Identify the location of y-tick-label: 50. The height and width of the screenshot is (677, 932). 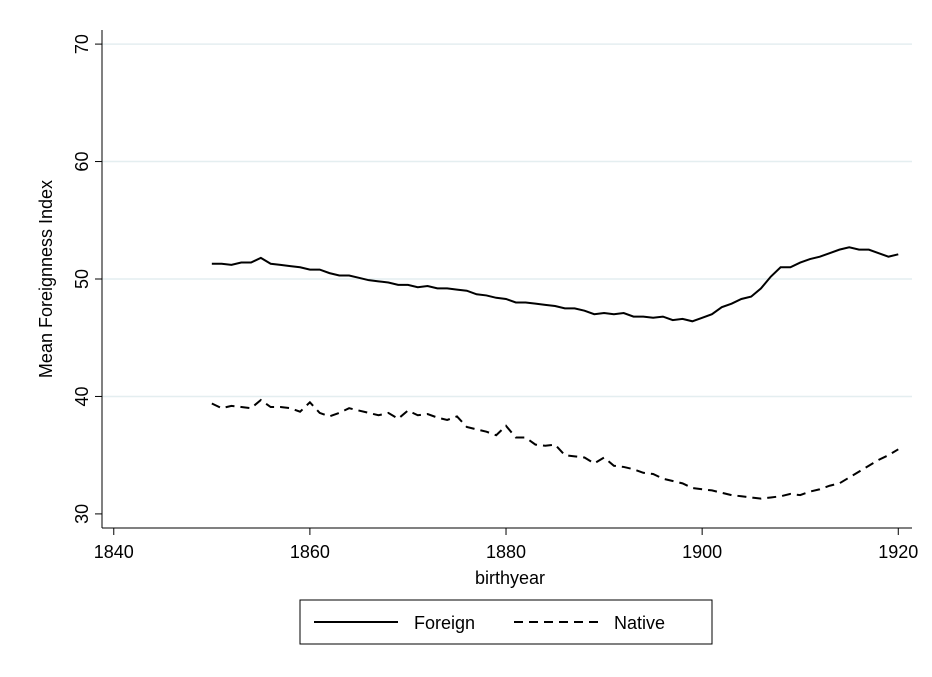
(82, 279).